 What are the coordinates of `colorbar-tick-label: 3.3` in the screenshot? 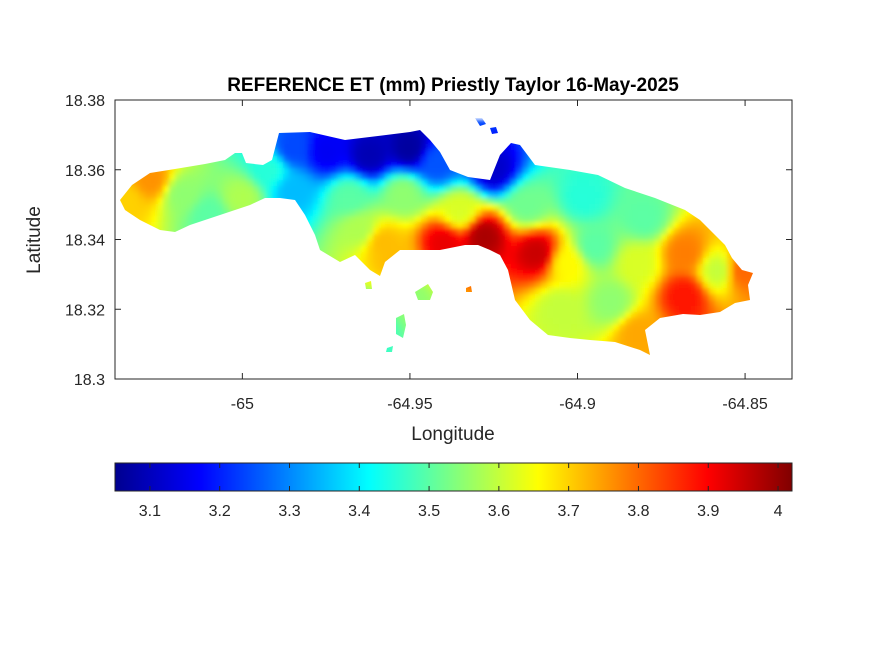 It's located at (289, 511).